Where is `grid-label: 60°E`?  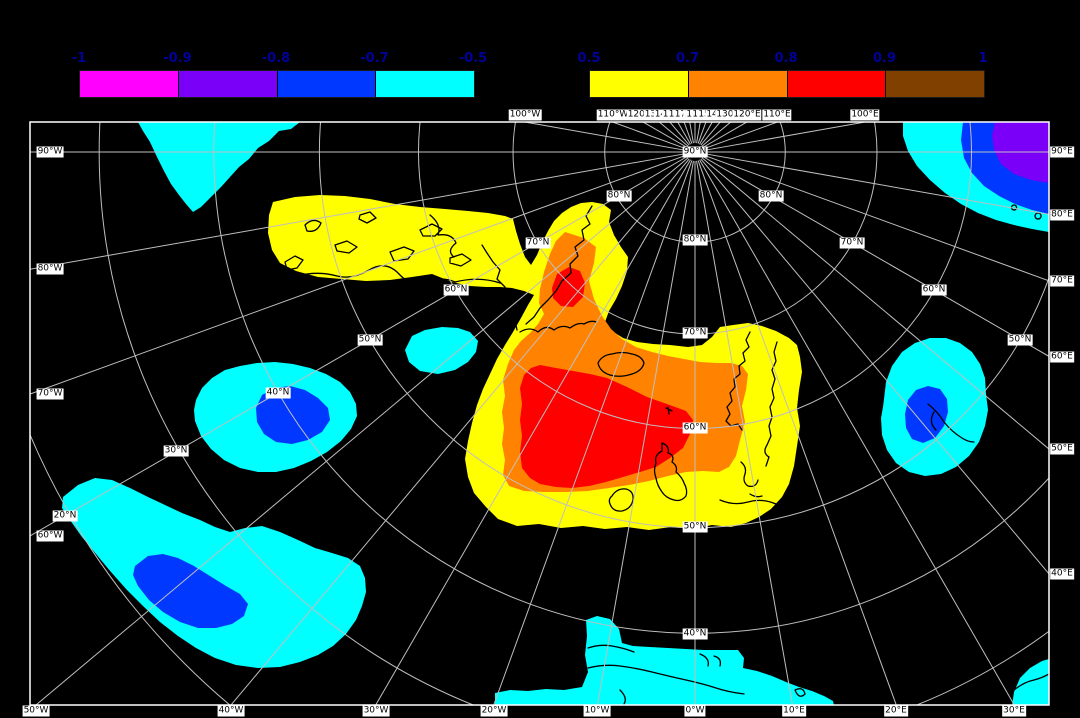
grid-label: 60°E is located at coordinates (1062, 357).